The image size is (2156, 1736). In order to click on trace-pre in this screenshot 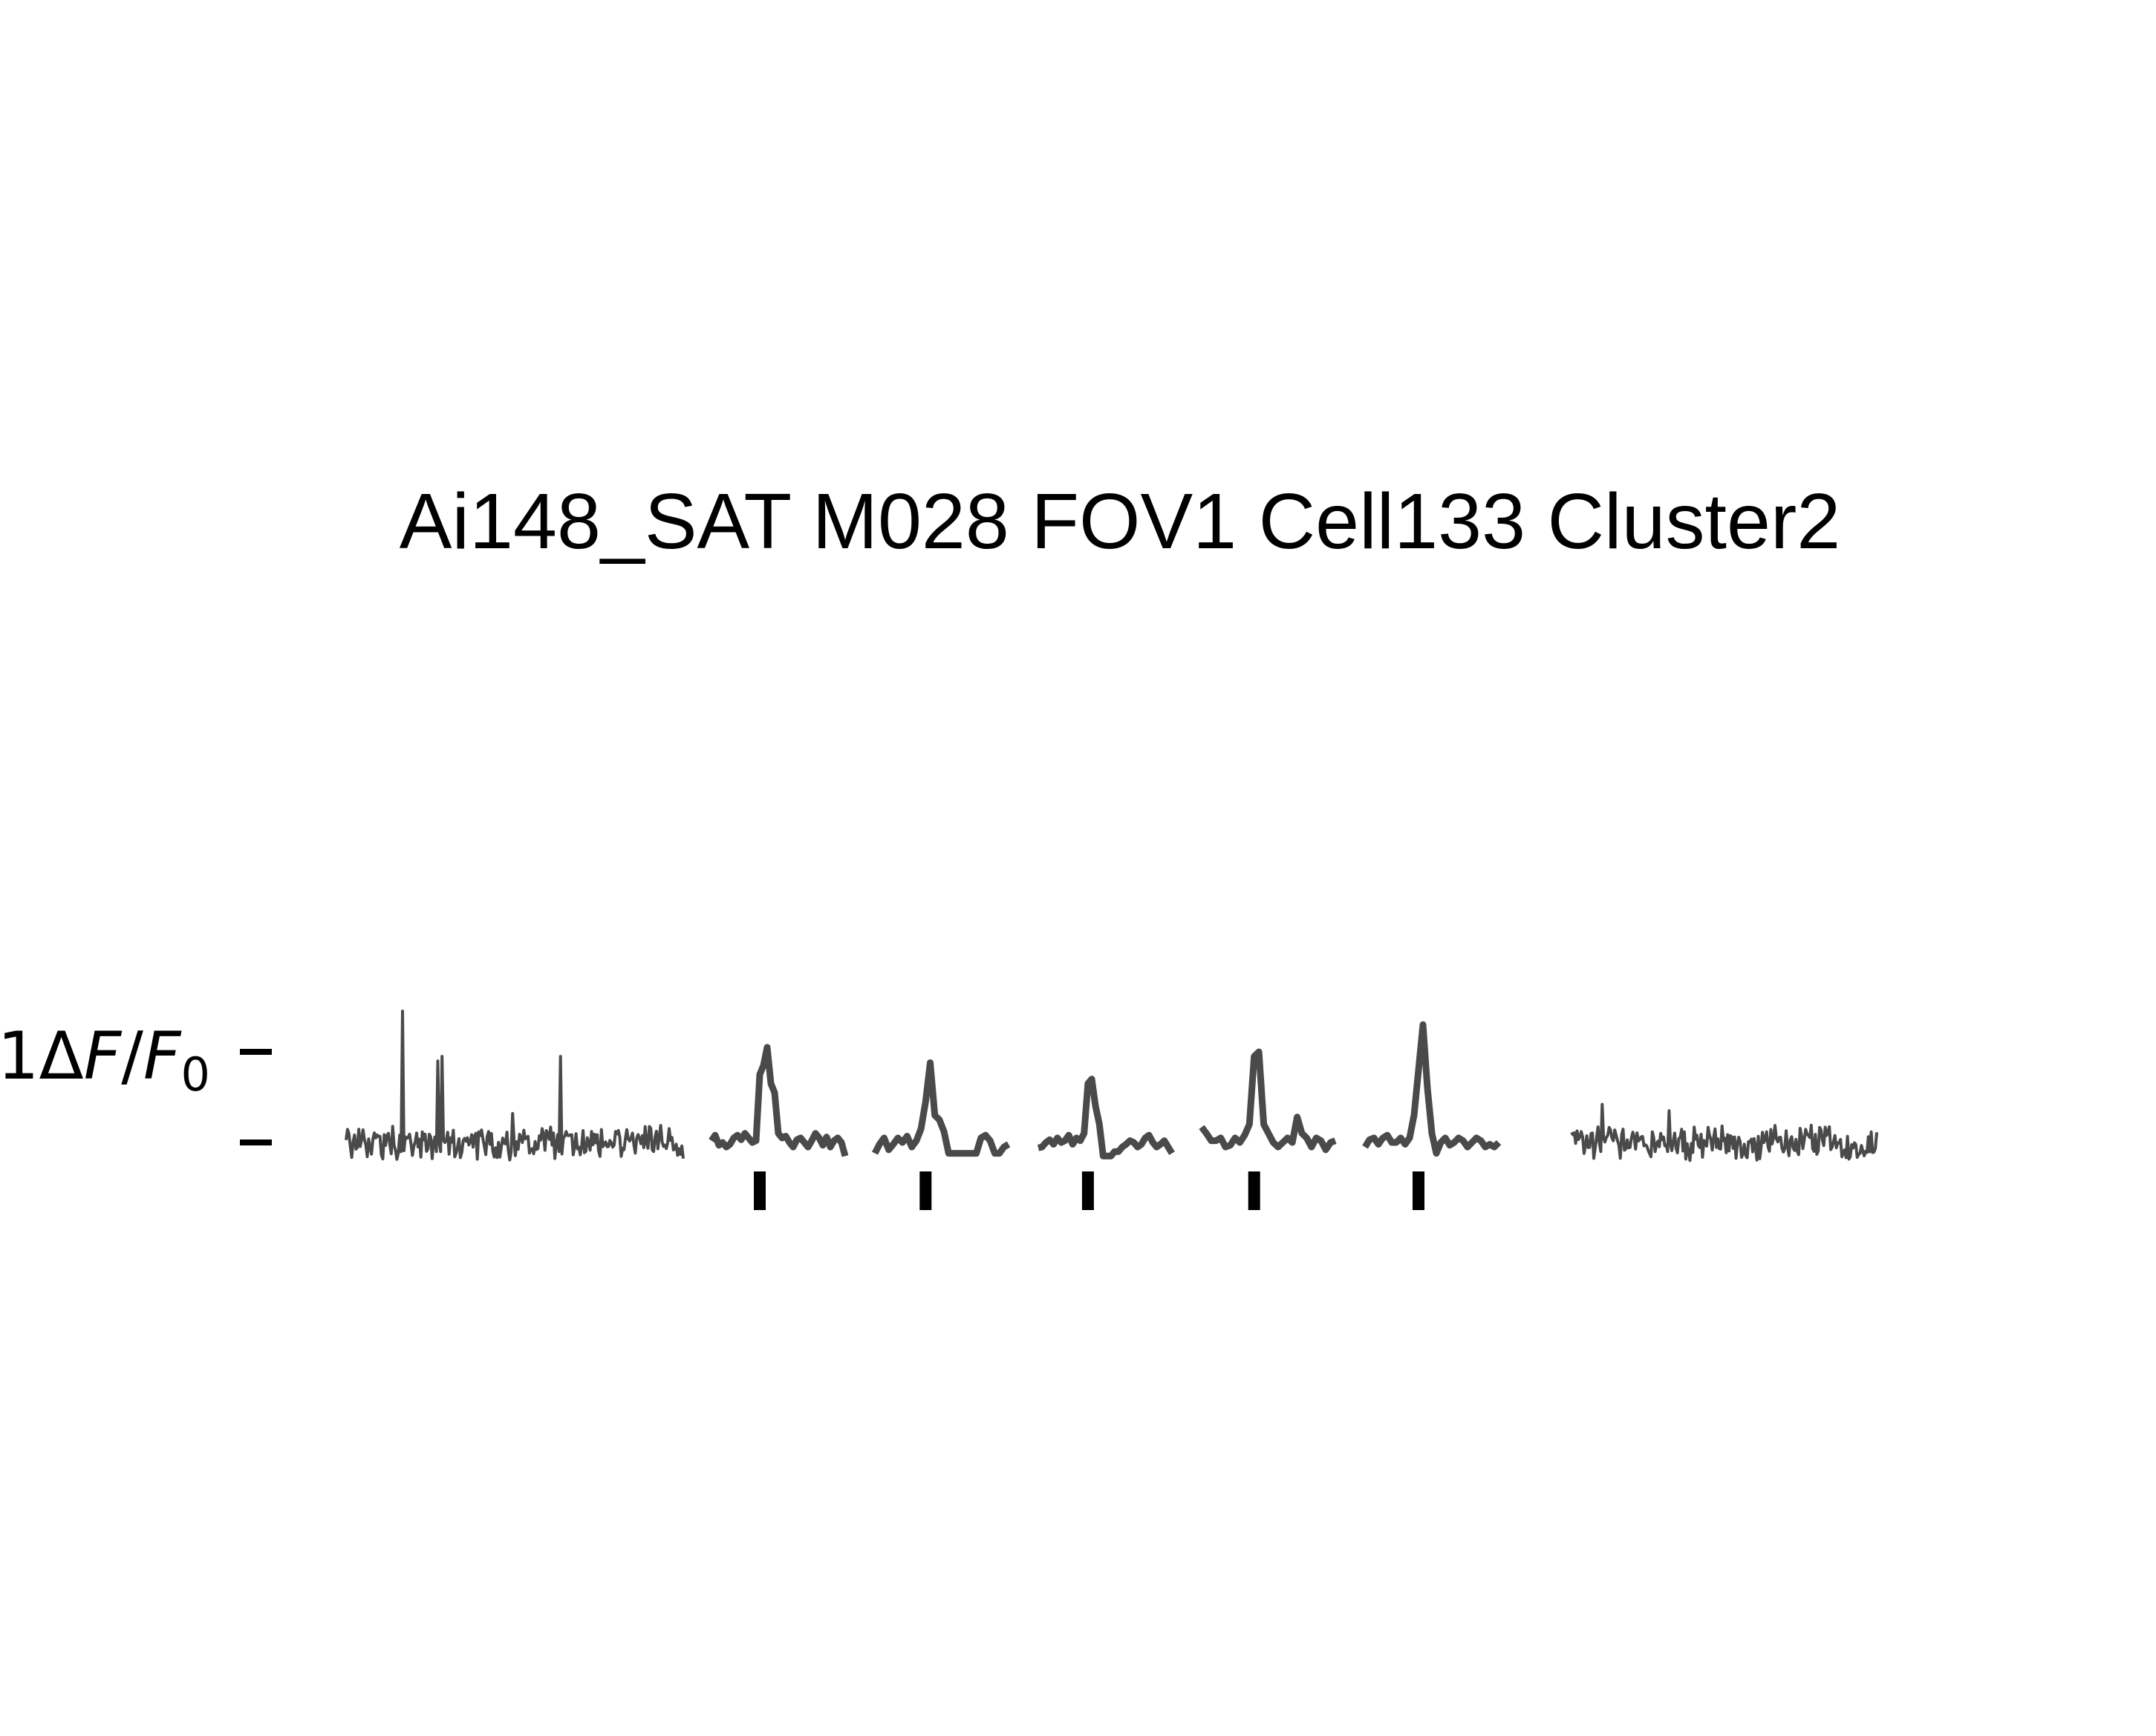, I will do `click(515, 1086)`.